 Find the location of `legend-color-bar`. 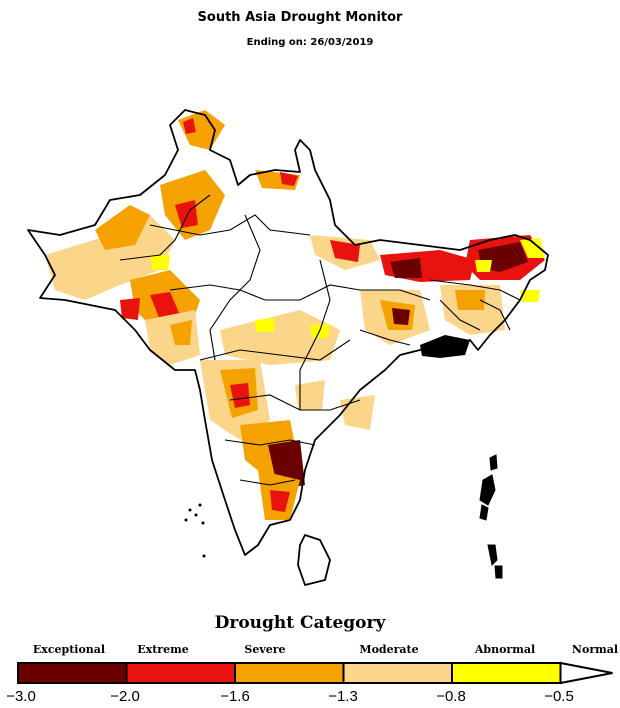

legend-color-bar is located at coordinates (315, 673).